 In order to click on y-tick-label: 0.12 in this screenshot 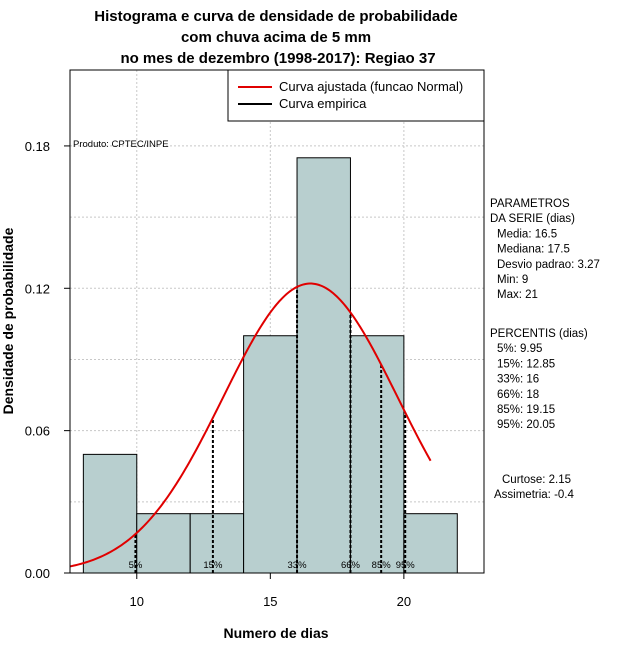, I will do `click(37, 288)`.